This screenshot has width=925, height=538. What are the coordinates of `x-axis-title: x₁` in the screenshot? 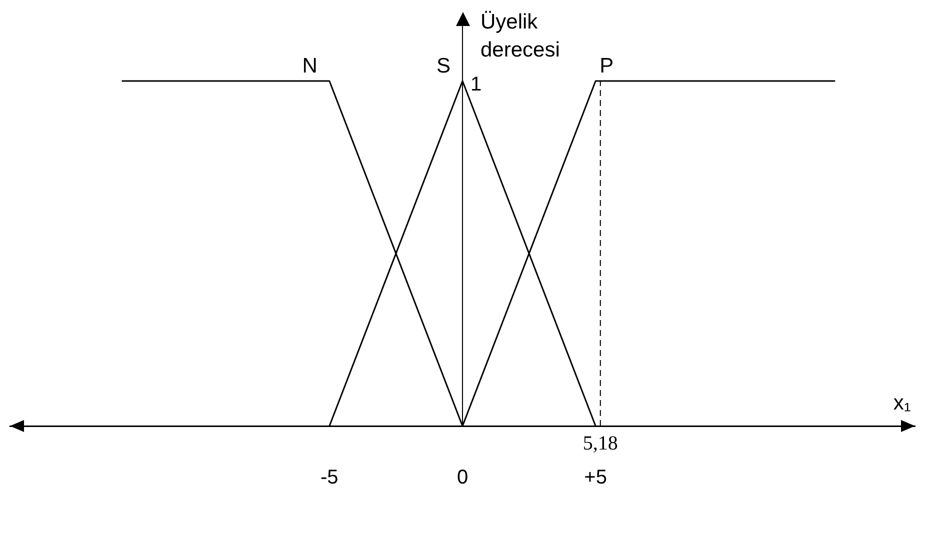 It's located at (902, 402).